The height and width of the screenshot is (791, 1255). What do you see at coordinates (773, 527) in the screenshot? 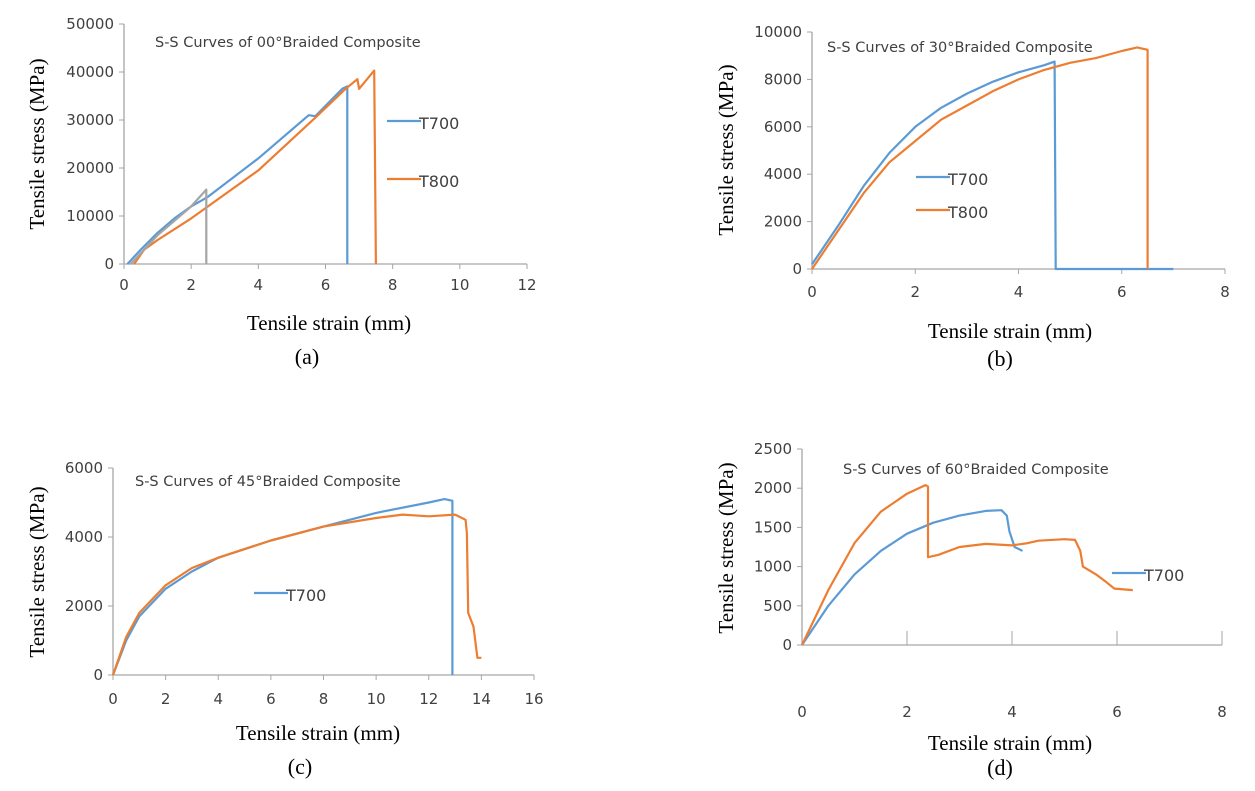
I see `y-tick-label: 1500` at bounding box center [773, 527].